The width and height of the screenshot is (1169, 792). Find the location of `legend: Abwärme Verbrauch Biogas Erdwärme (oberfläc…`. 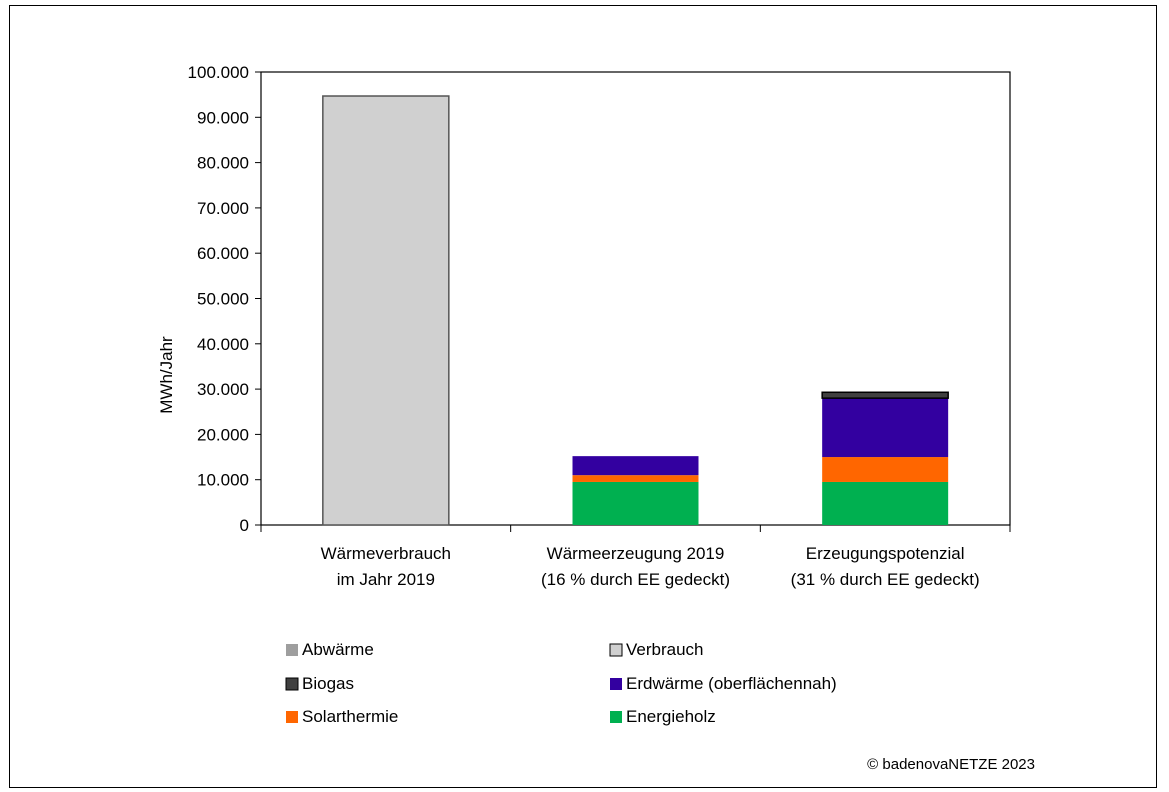

legend: Abwärme Verbrauch Biogas Erdwärme (oberfläc… is located at coordinates (561, 683).